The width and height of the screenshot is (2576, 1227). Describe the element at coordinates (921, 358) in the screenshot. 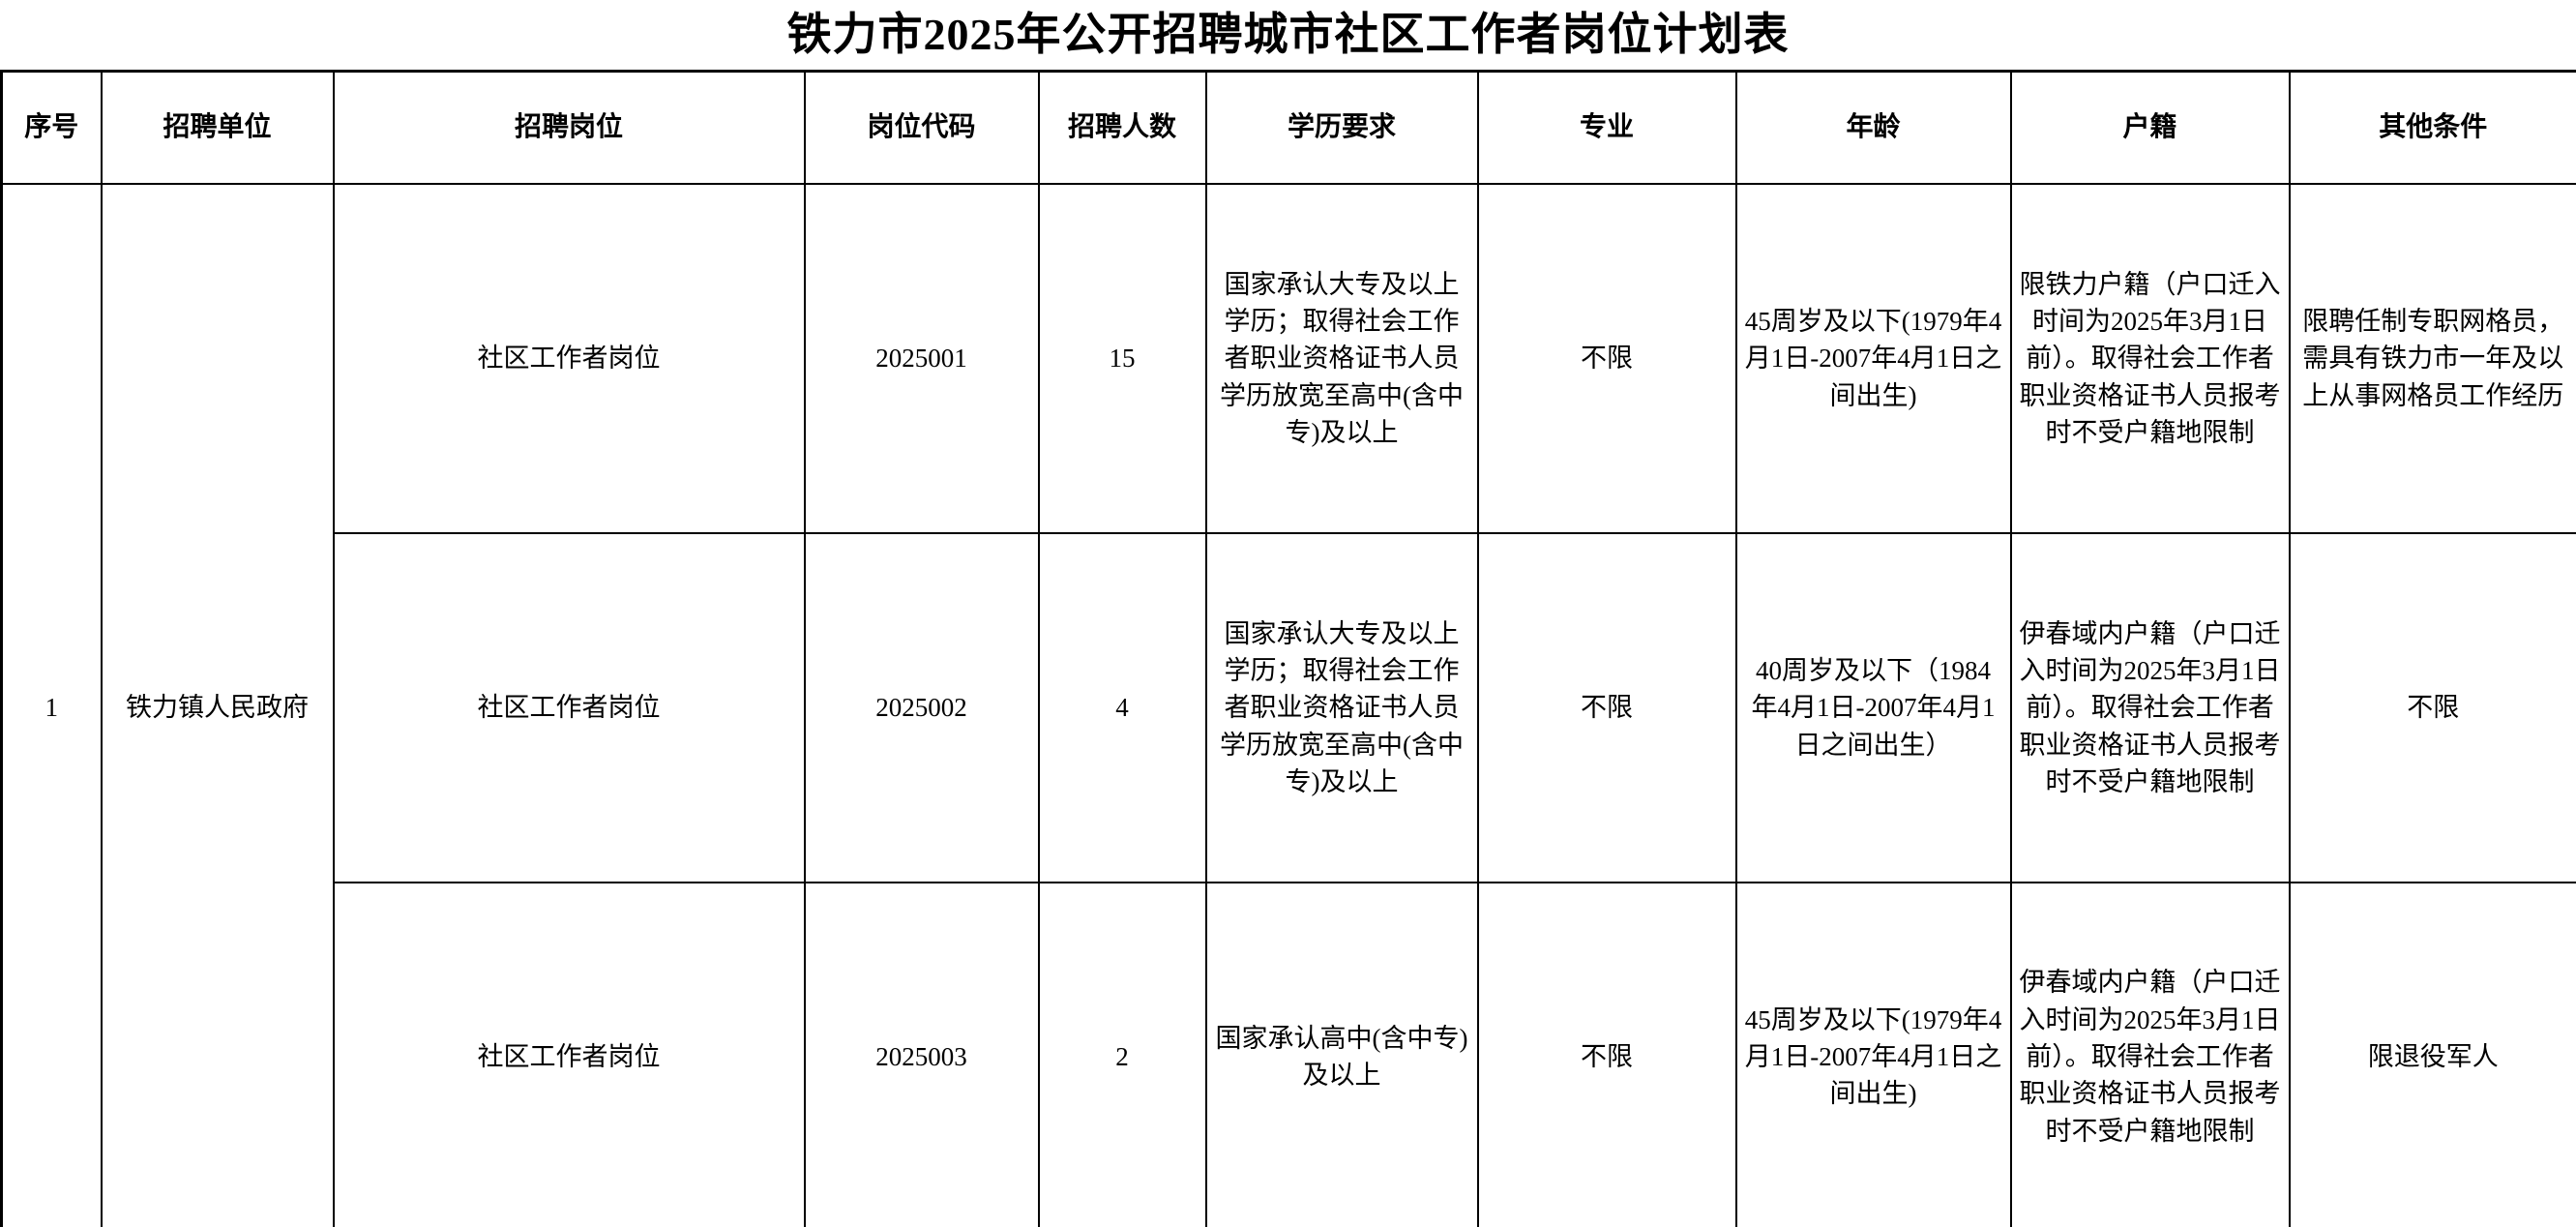

I see `cell-code: 2025001` at that location.